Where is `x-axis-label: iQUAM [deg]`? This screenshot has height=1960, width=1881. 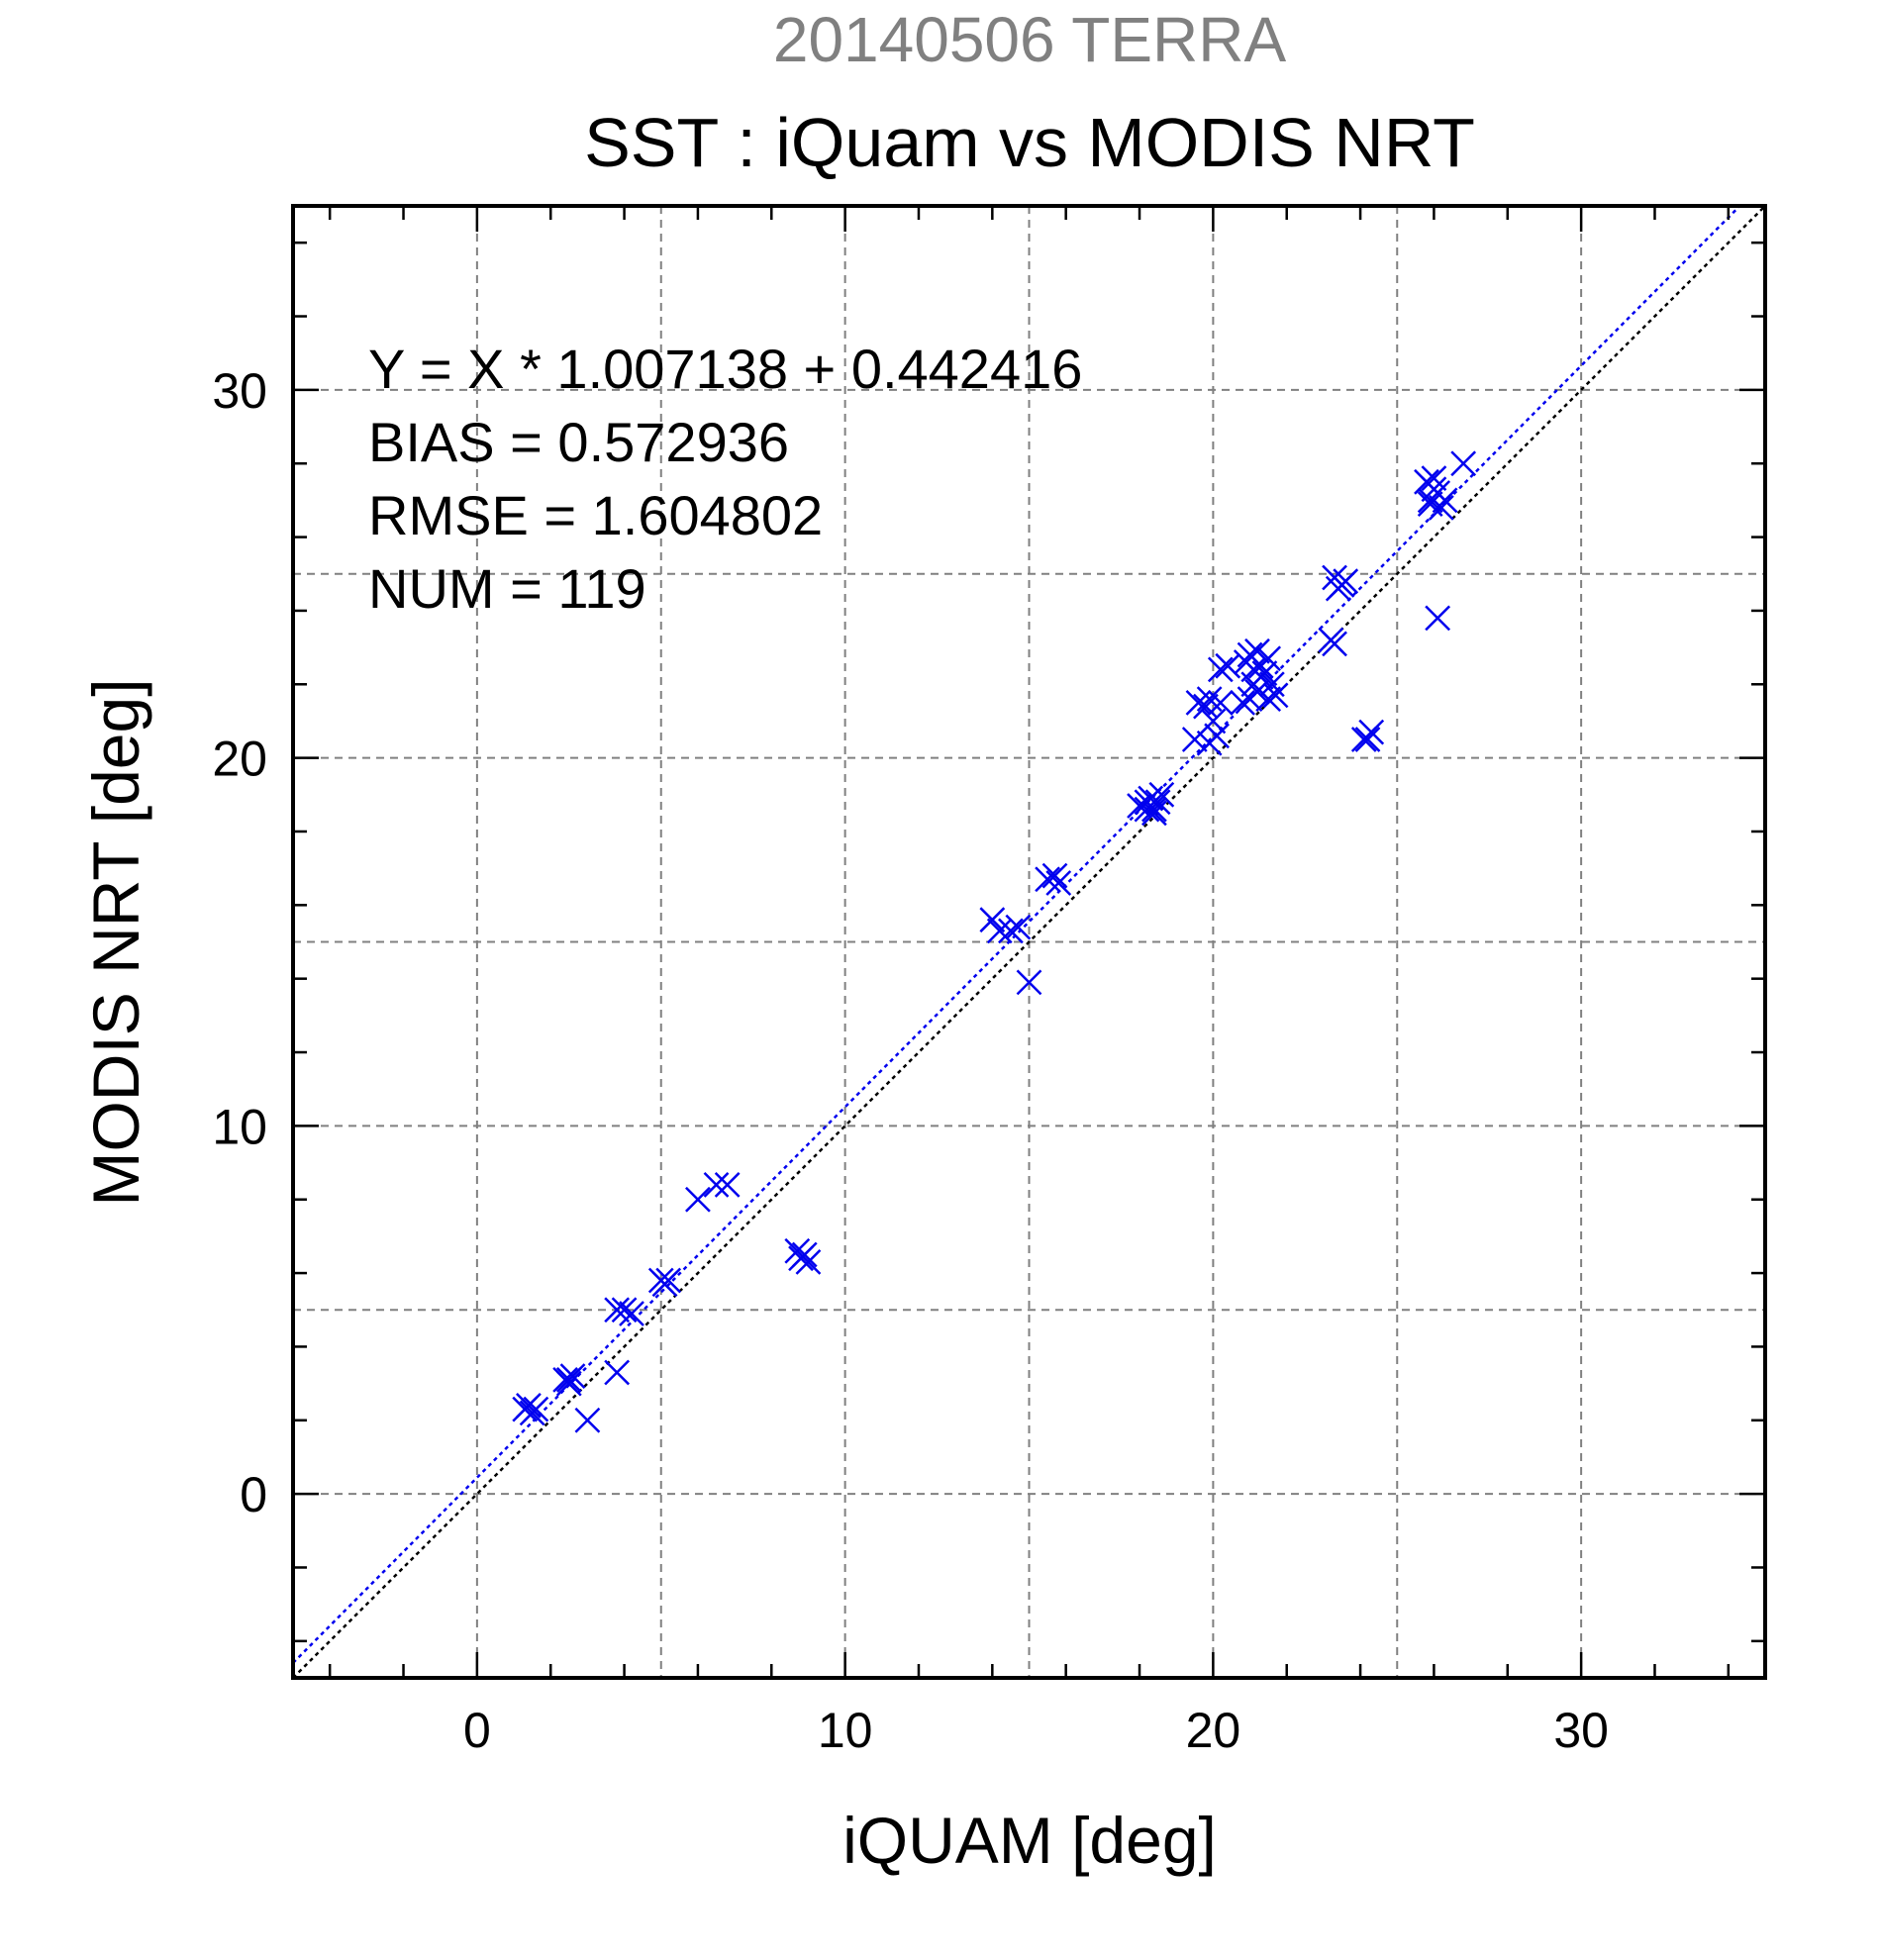
x-axis-label: iQUAM [deg] is located at coordinates (1030, 1840).